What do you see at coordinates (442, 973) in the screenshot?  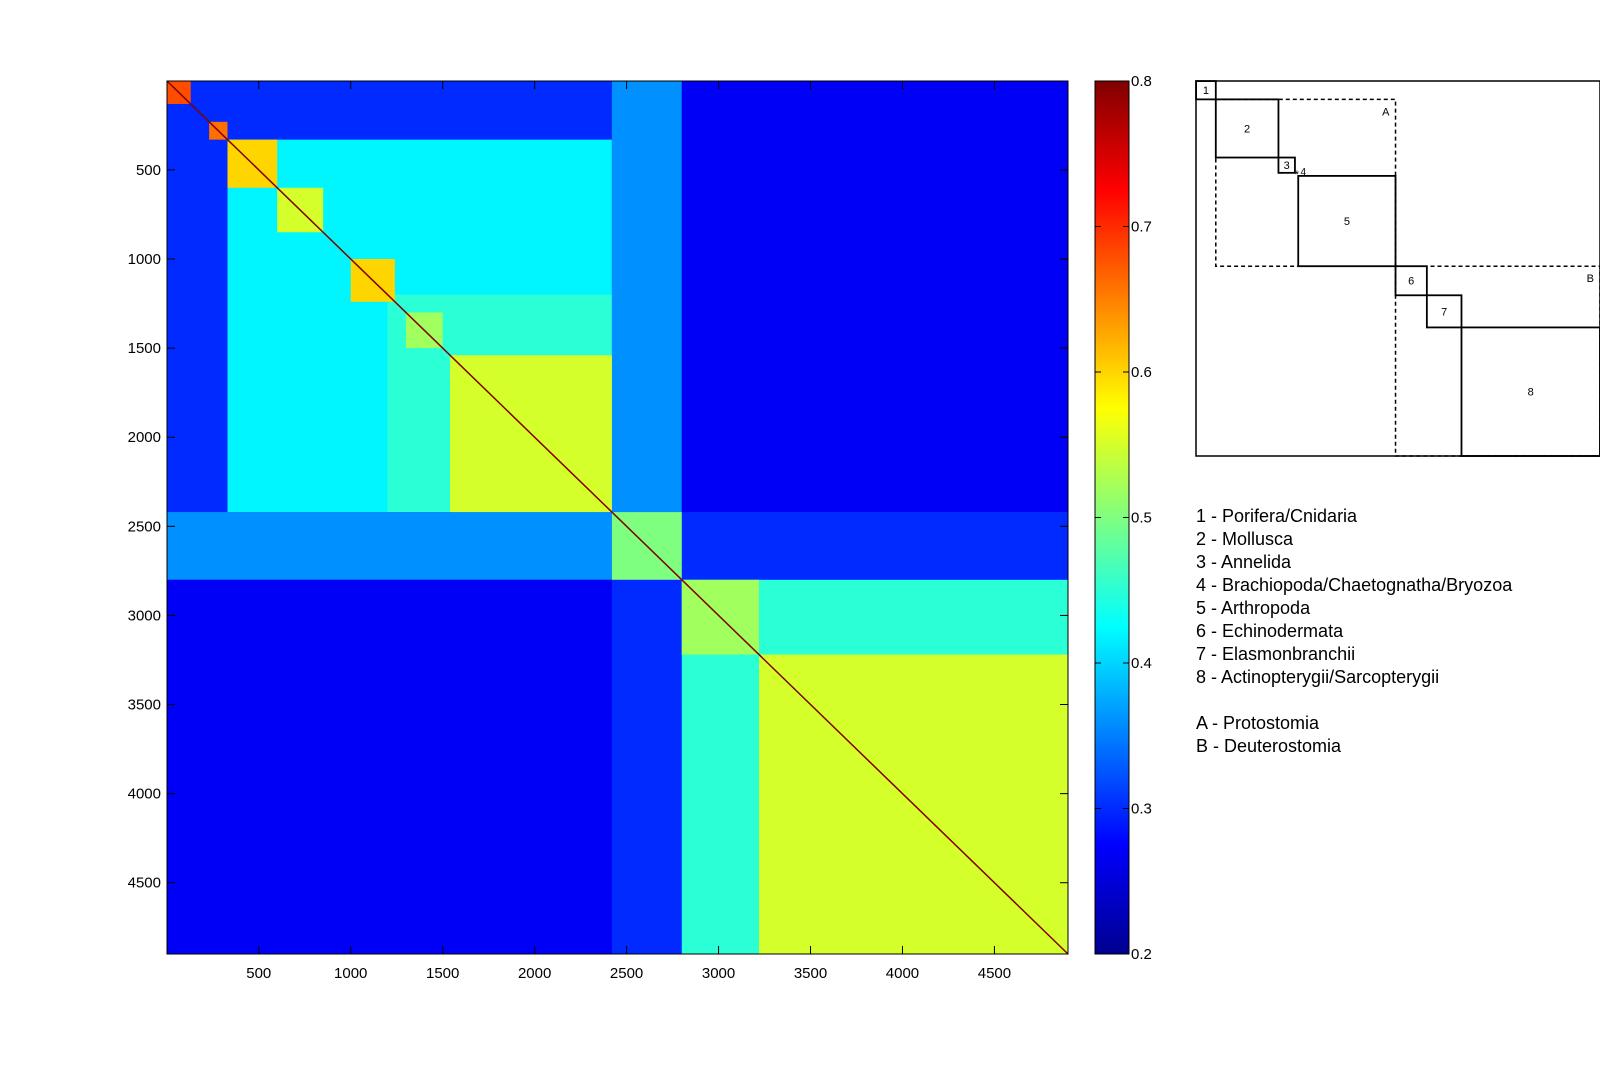 I see `x-tick-label: 1500` at bounding box center [442, 973].